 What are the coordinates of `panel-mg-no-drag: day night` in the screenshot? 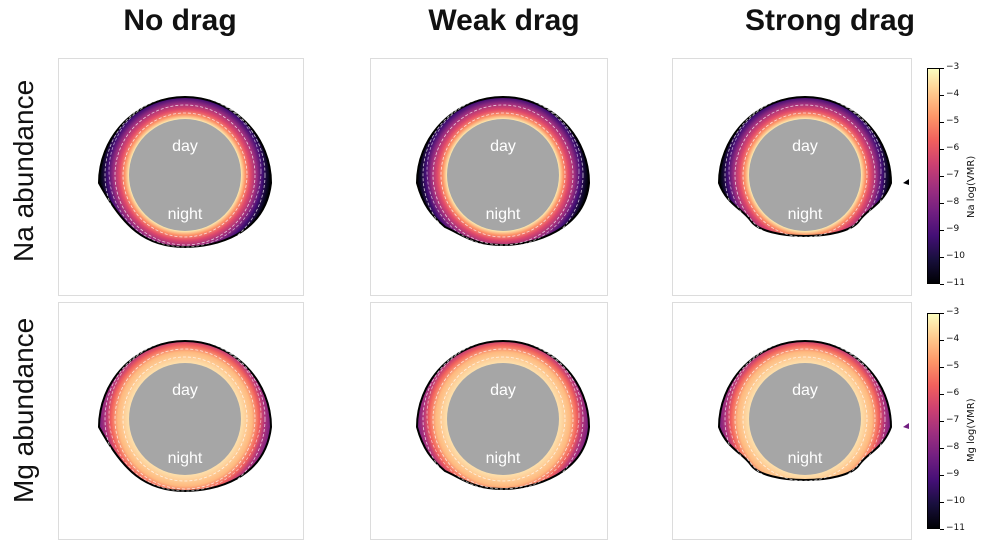 It's located at (181, 421).